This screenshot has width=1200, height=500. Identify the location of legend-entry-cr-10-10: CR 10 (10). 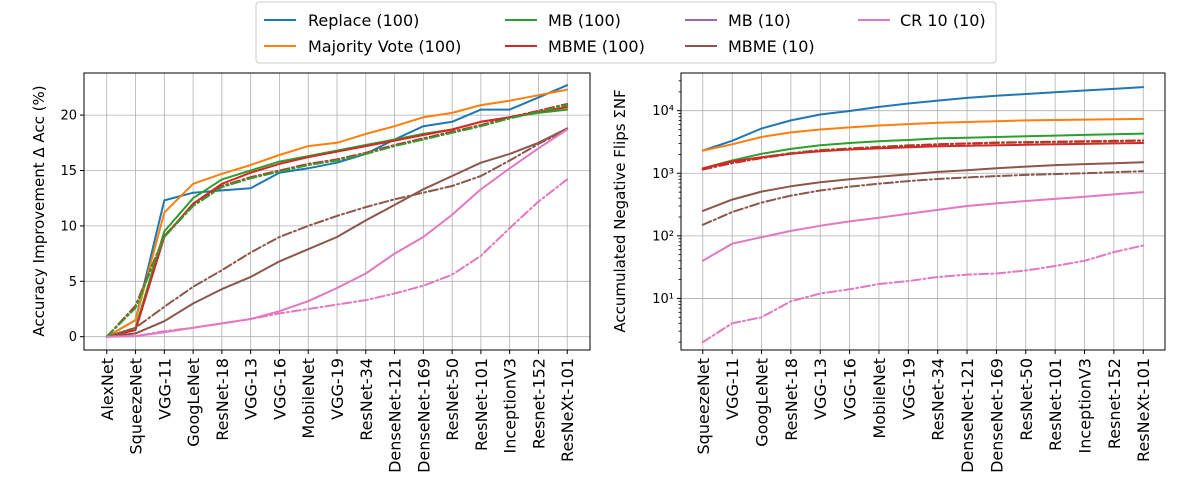
(922, 20).